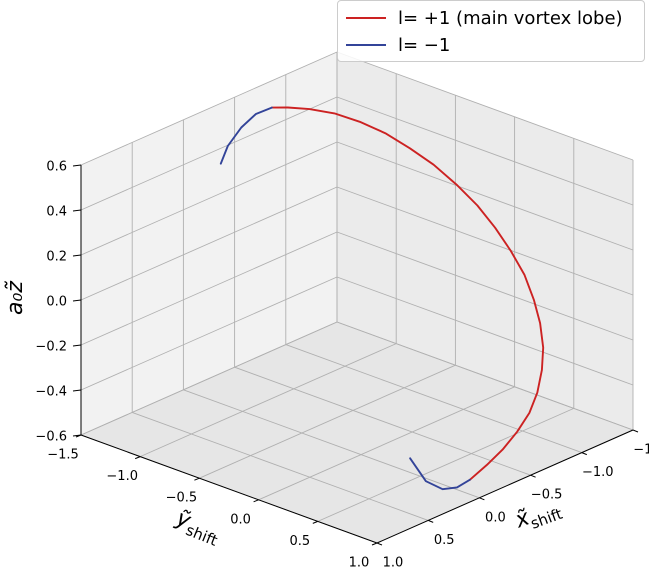  What do you see at coordinates (51, 392) in the screenshot?
I see `z-tick-label: −0.4` at bounding box center [51, 392].